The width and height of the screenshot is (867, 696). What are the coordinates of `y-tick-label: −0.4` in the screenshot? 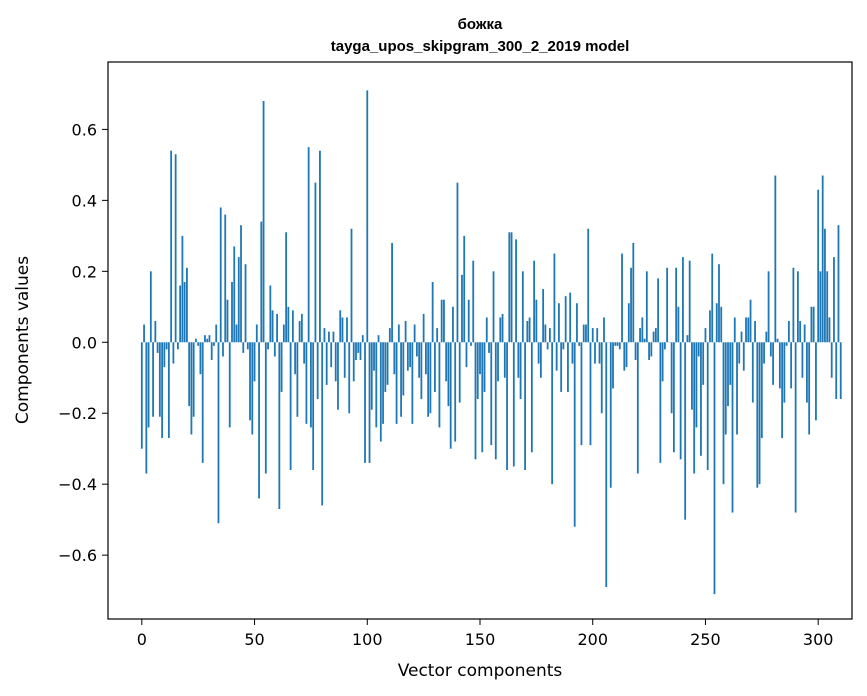 It's located at (77, 484).